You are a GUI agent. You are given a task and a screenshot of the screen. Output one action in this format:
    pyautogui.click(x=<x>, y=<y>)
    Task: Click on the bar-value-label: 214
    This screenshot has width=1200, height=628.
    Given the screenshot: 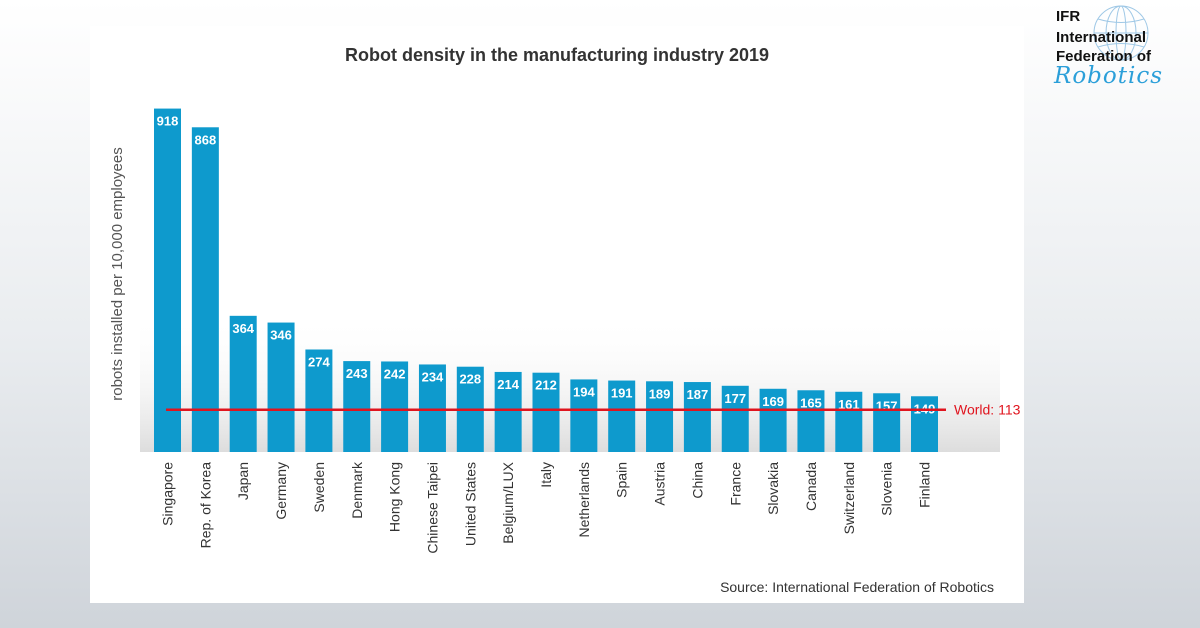 What is the action you would take?
    pyautogui.click(x=508, y=384)
    